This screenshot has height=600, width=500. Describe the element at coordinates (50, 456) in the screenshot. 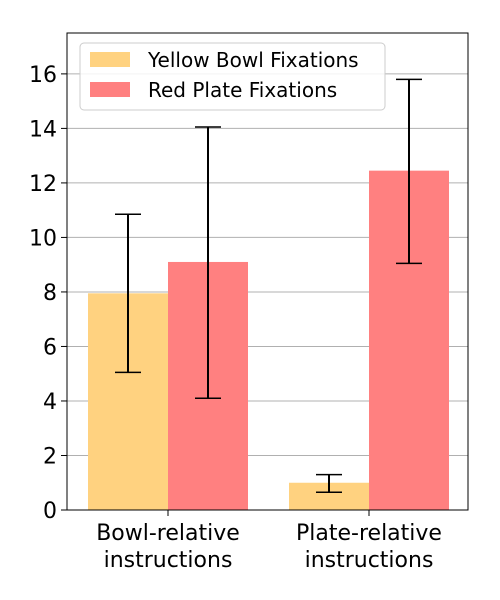

I see `y-tick-label: 2` at that location.